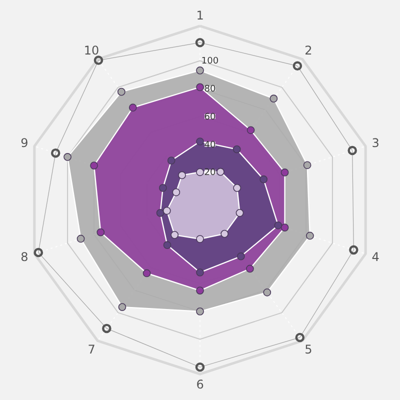 This screenshot has height=400, width=400. I want to click on spoke-label: 3, so click(376, 143).